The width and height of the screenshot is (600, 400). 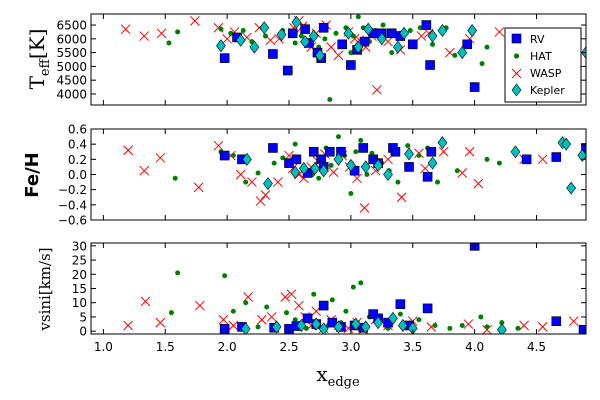 I want to click on legend-entry-kepler: Kepler, so click(x=538, y=90).